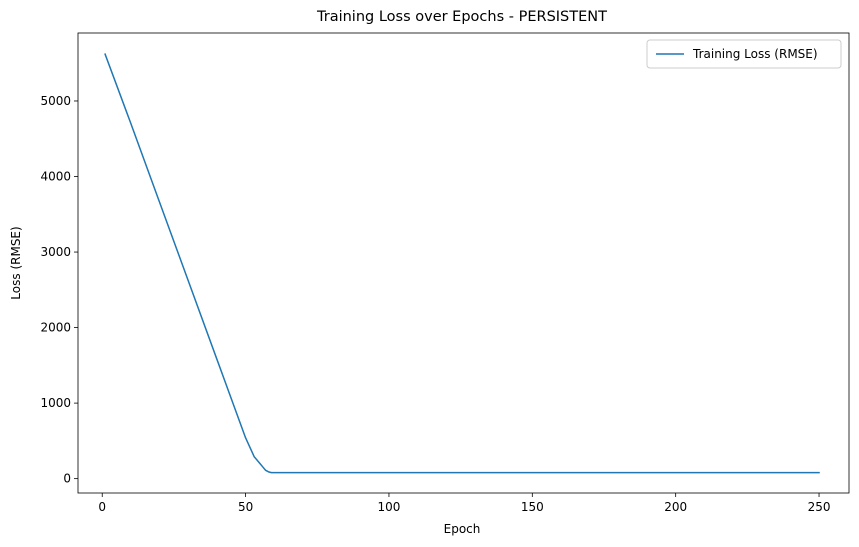 This screenshot has width=859, height=547. I want to click on x-tick-label: 150, so click(532, 507).